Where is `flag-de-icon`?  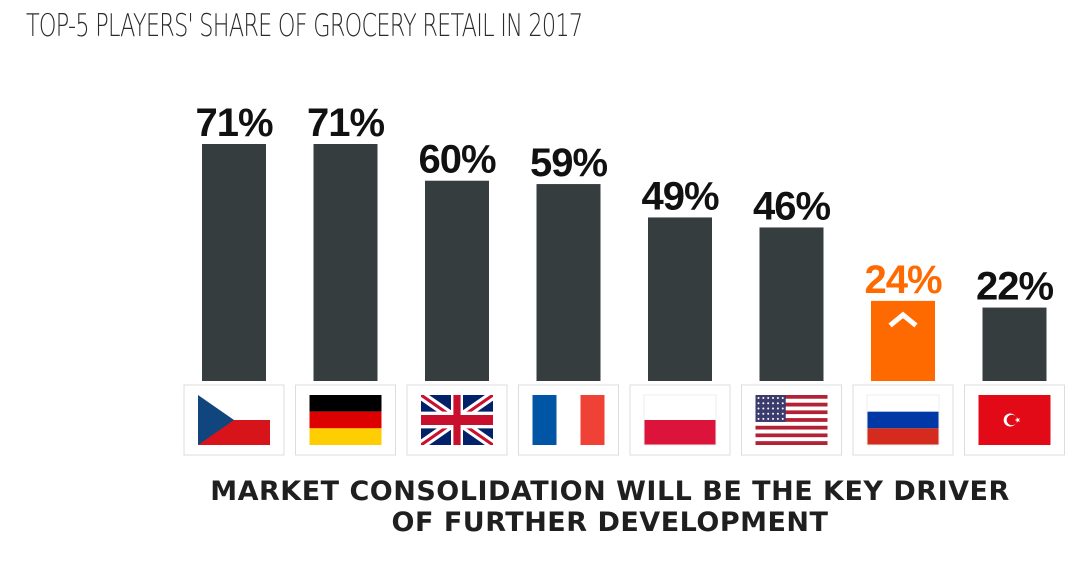
flag-de-icon is located at coordinates (345, 420).